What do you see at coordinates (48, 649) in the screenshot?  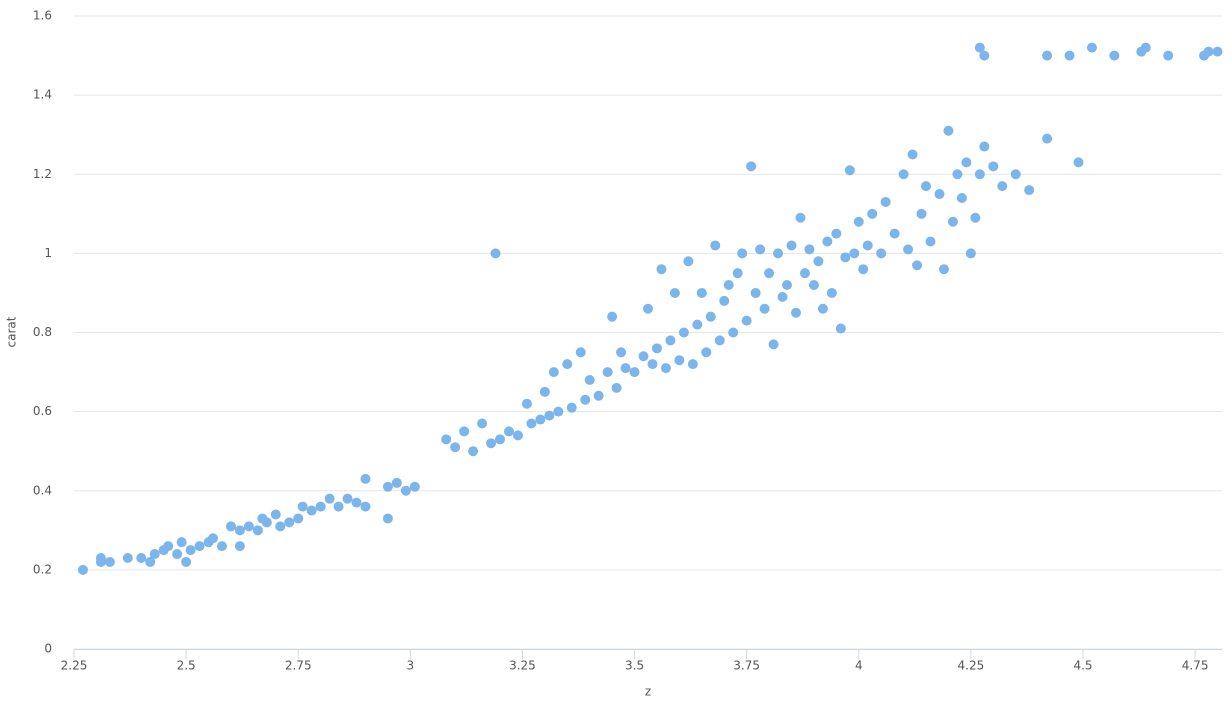 I see `y-tick-label: 0` at bounding box center [48, 649].